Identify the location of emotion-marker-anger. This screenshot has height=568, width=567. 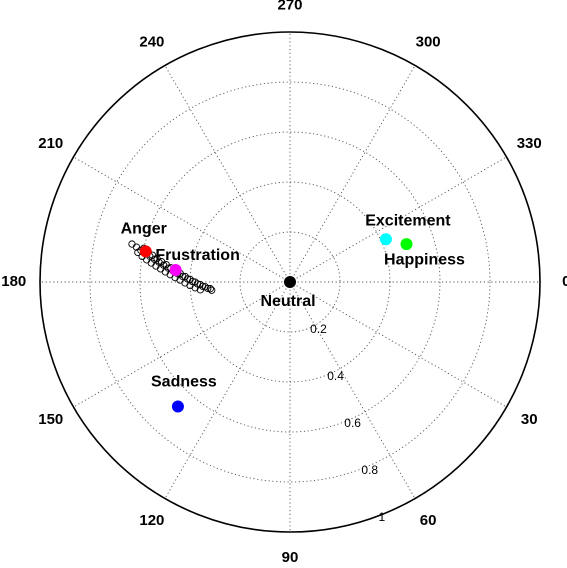
(145, 251).